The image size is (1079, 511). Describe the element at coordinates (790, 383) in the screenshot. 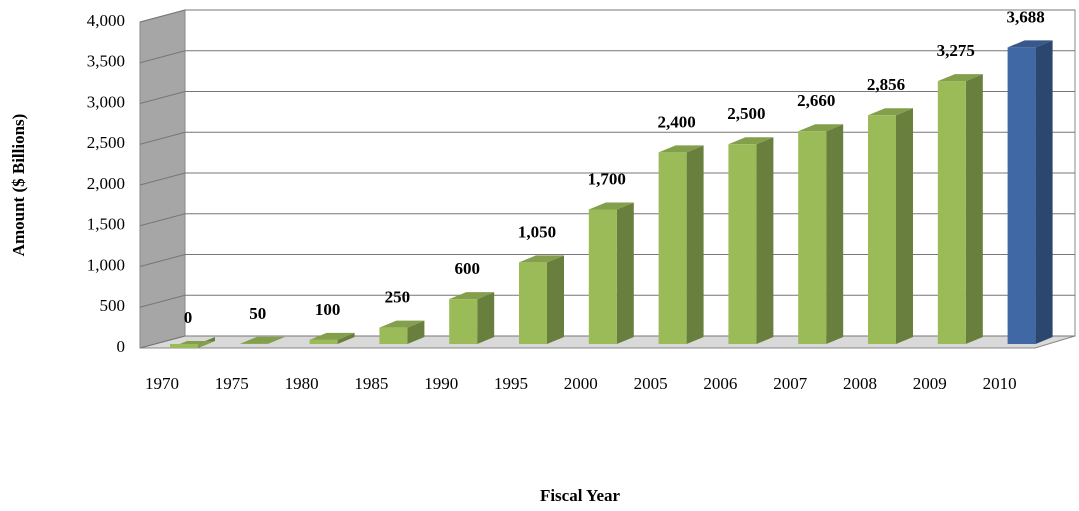

I see `x-tick-label: 2007` at that location.